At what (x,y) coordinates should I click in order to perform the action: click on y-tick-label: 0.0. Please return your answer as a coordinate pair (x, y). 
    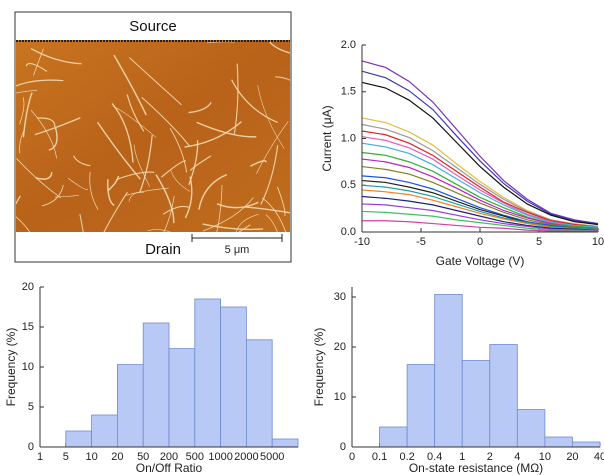
    Looking at the image, I should click on (348, 232).